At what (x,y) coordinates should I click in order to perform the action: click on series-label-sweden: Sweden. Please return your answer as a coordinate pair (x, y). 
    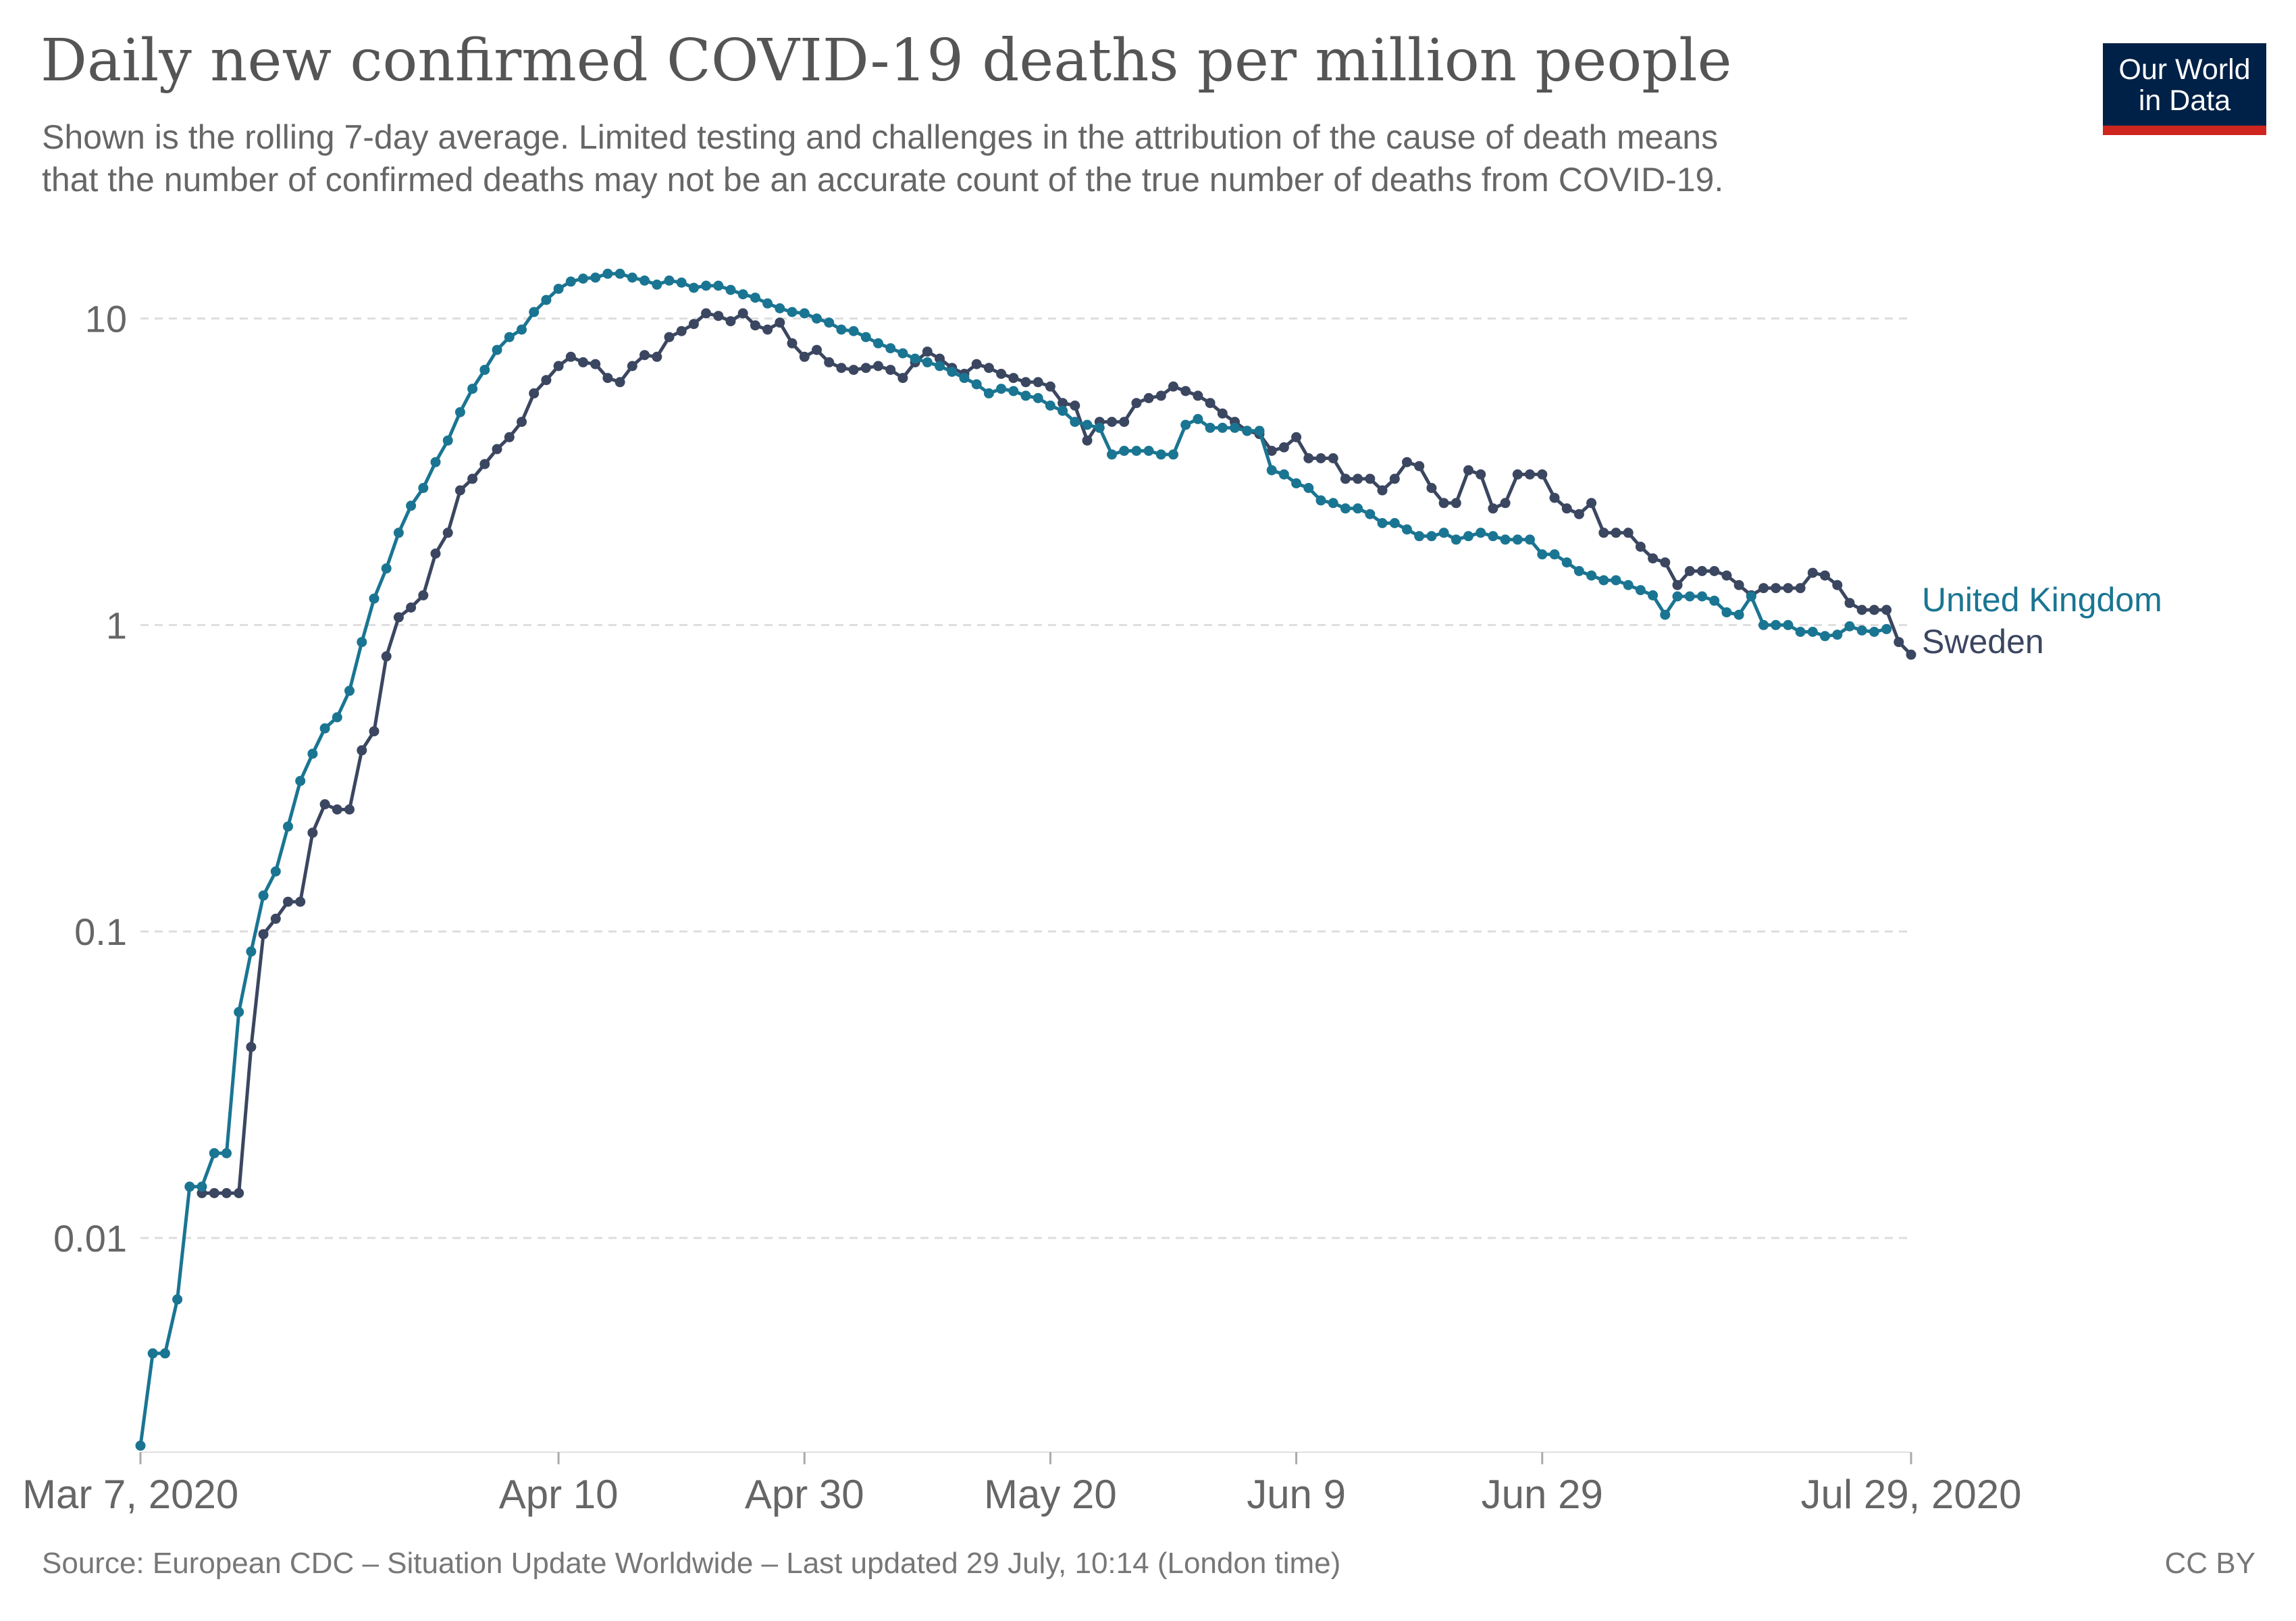
    Looking at the image, I should click on (1983, 642).